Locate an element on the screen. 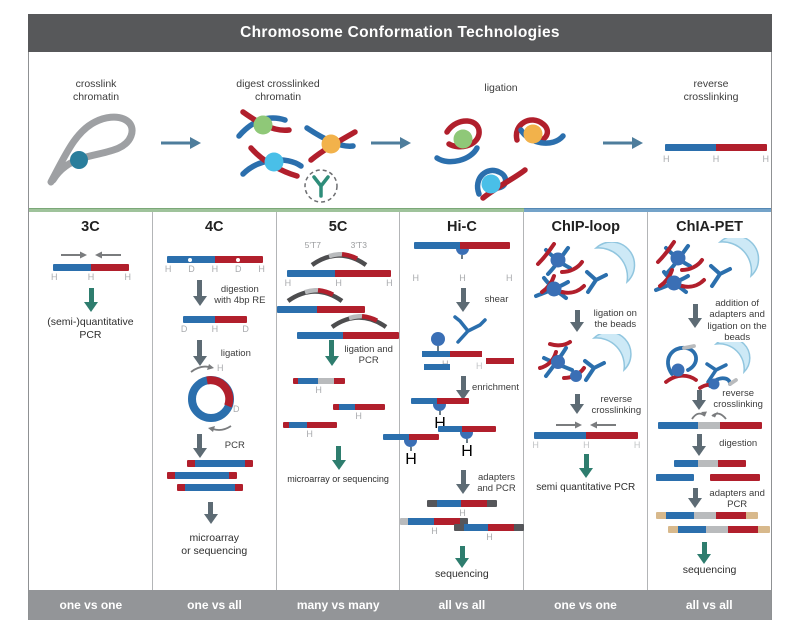 This screenshot has width=800, height=638. digest-step-label: digest crosslinked chromatin is located at coordinates (278, 90).